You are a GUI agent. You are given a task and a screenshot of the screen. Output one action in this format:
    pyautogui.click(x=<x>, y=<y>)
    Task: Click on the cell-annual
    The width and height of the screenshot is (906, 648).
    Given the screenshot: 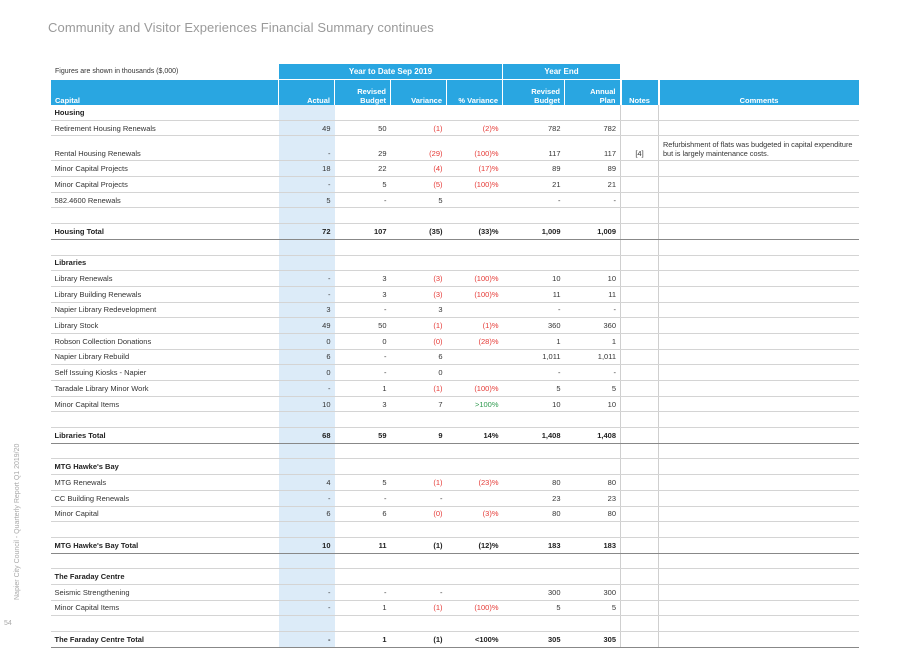 What is the action you would take?
    pyautogui.click(x=592, y=263)
    